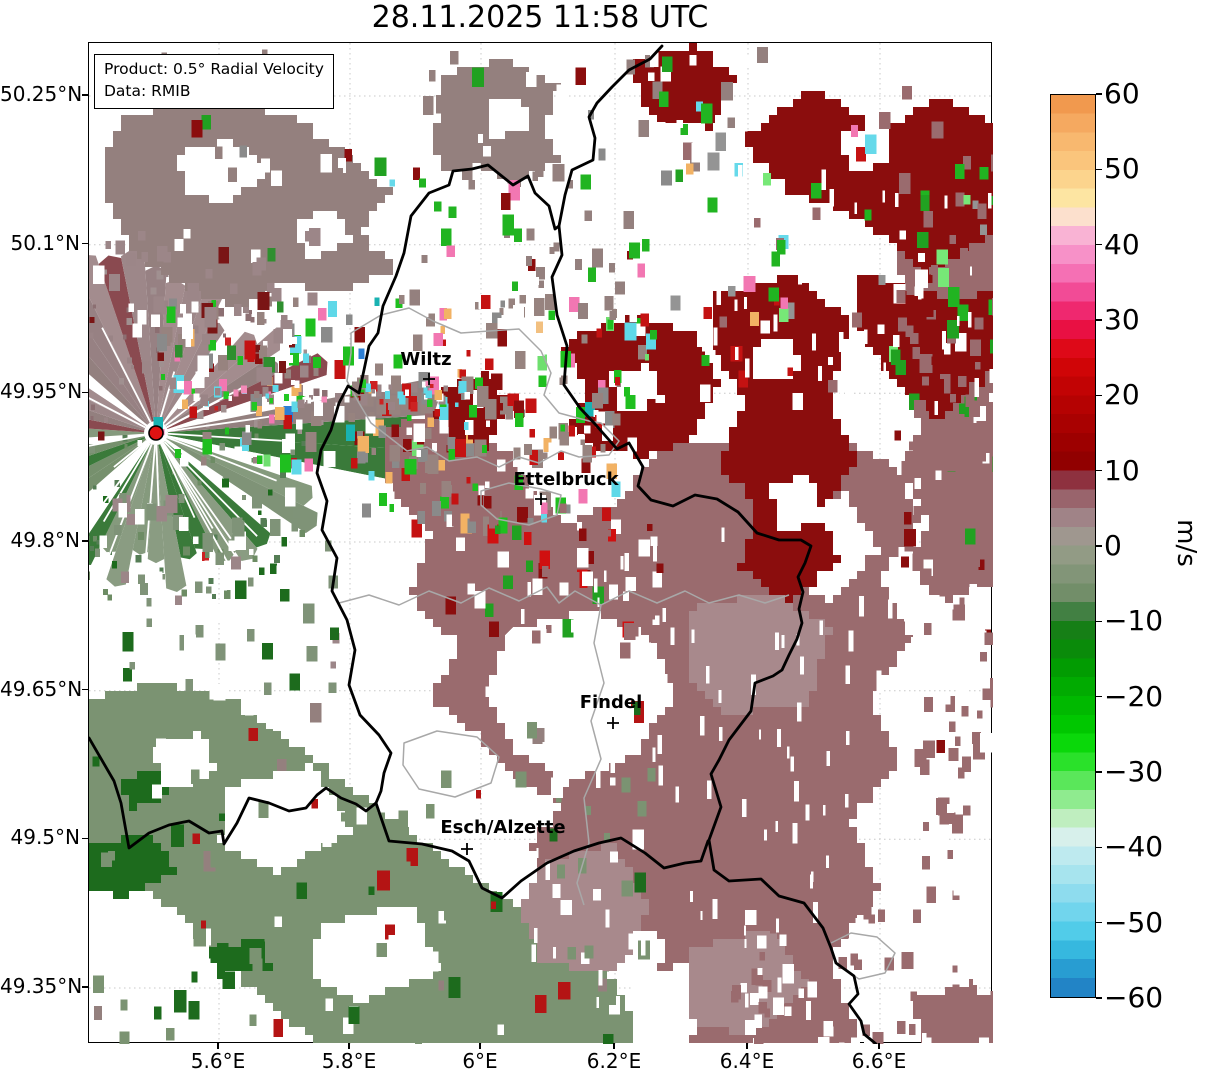  Describe the element at coordinates (41, 94) in the screenshot. I see `y-tick-label: 50.25°N` at that location.